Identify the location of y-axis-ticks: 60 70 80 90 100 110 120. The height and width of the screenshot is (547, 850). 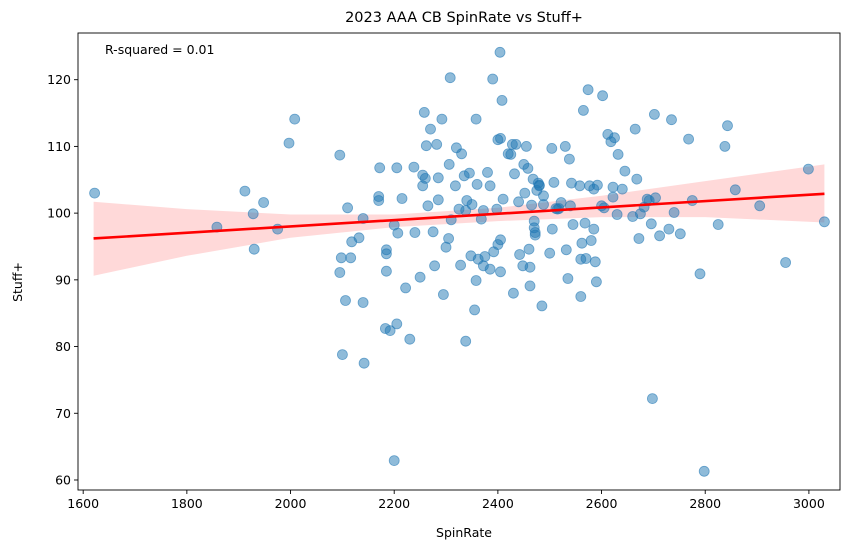
(62, 279).